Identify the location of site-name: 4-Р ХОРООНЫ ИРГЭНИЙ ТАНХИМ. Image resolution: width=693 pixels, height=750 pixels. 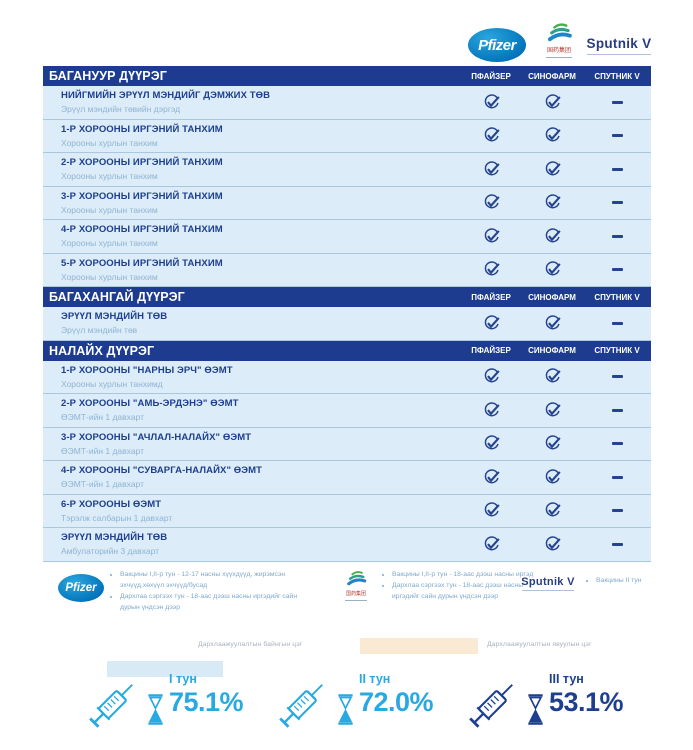
(142, 230).